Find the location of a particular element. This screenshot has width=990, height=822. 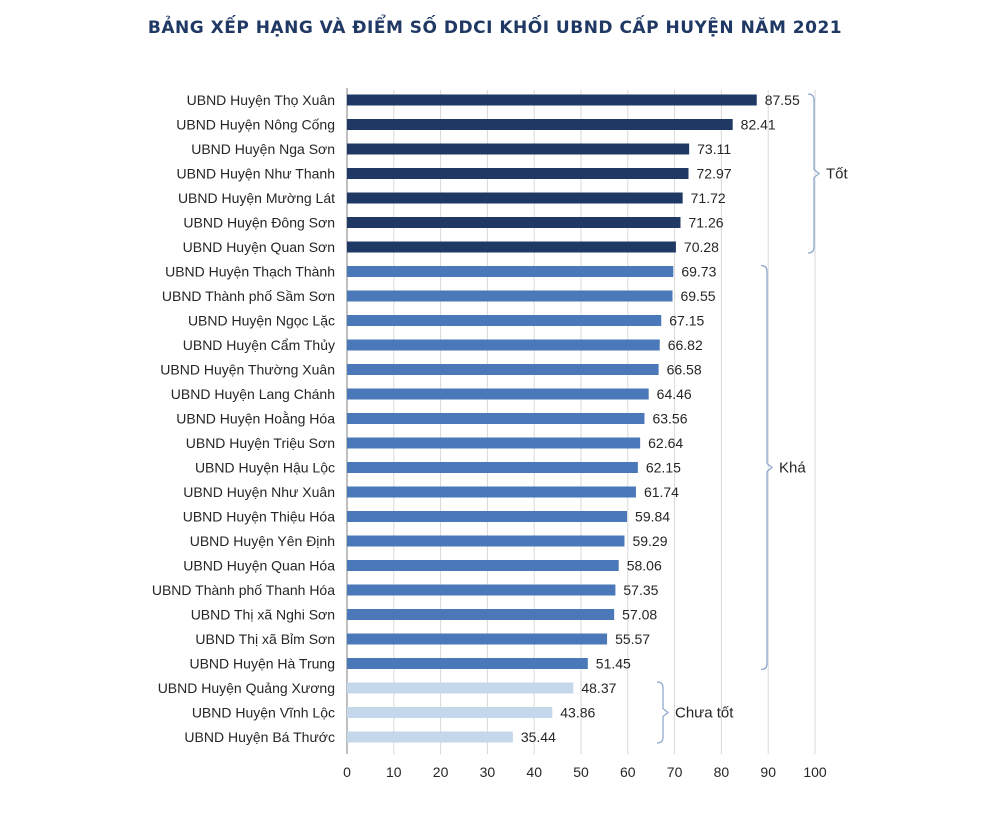

category-label: UBND Huyện Thạch Thành is located at coordinates (250, 272).